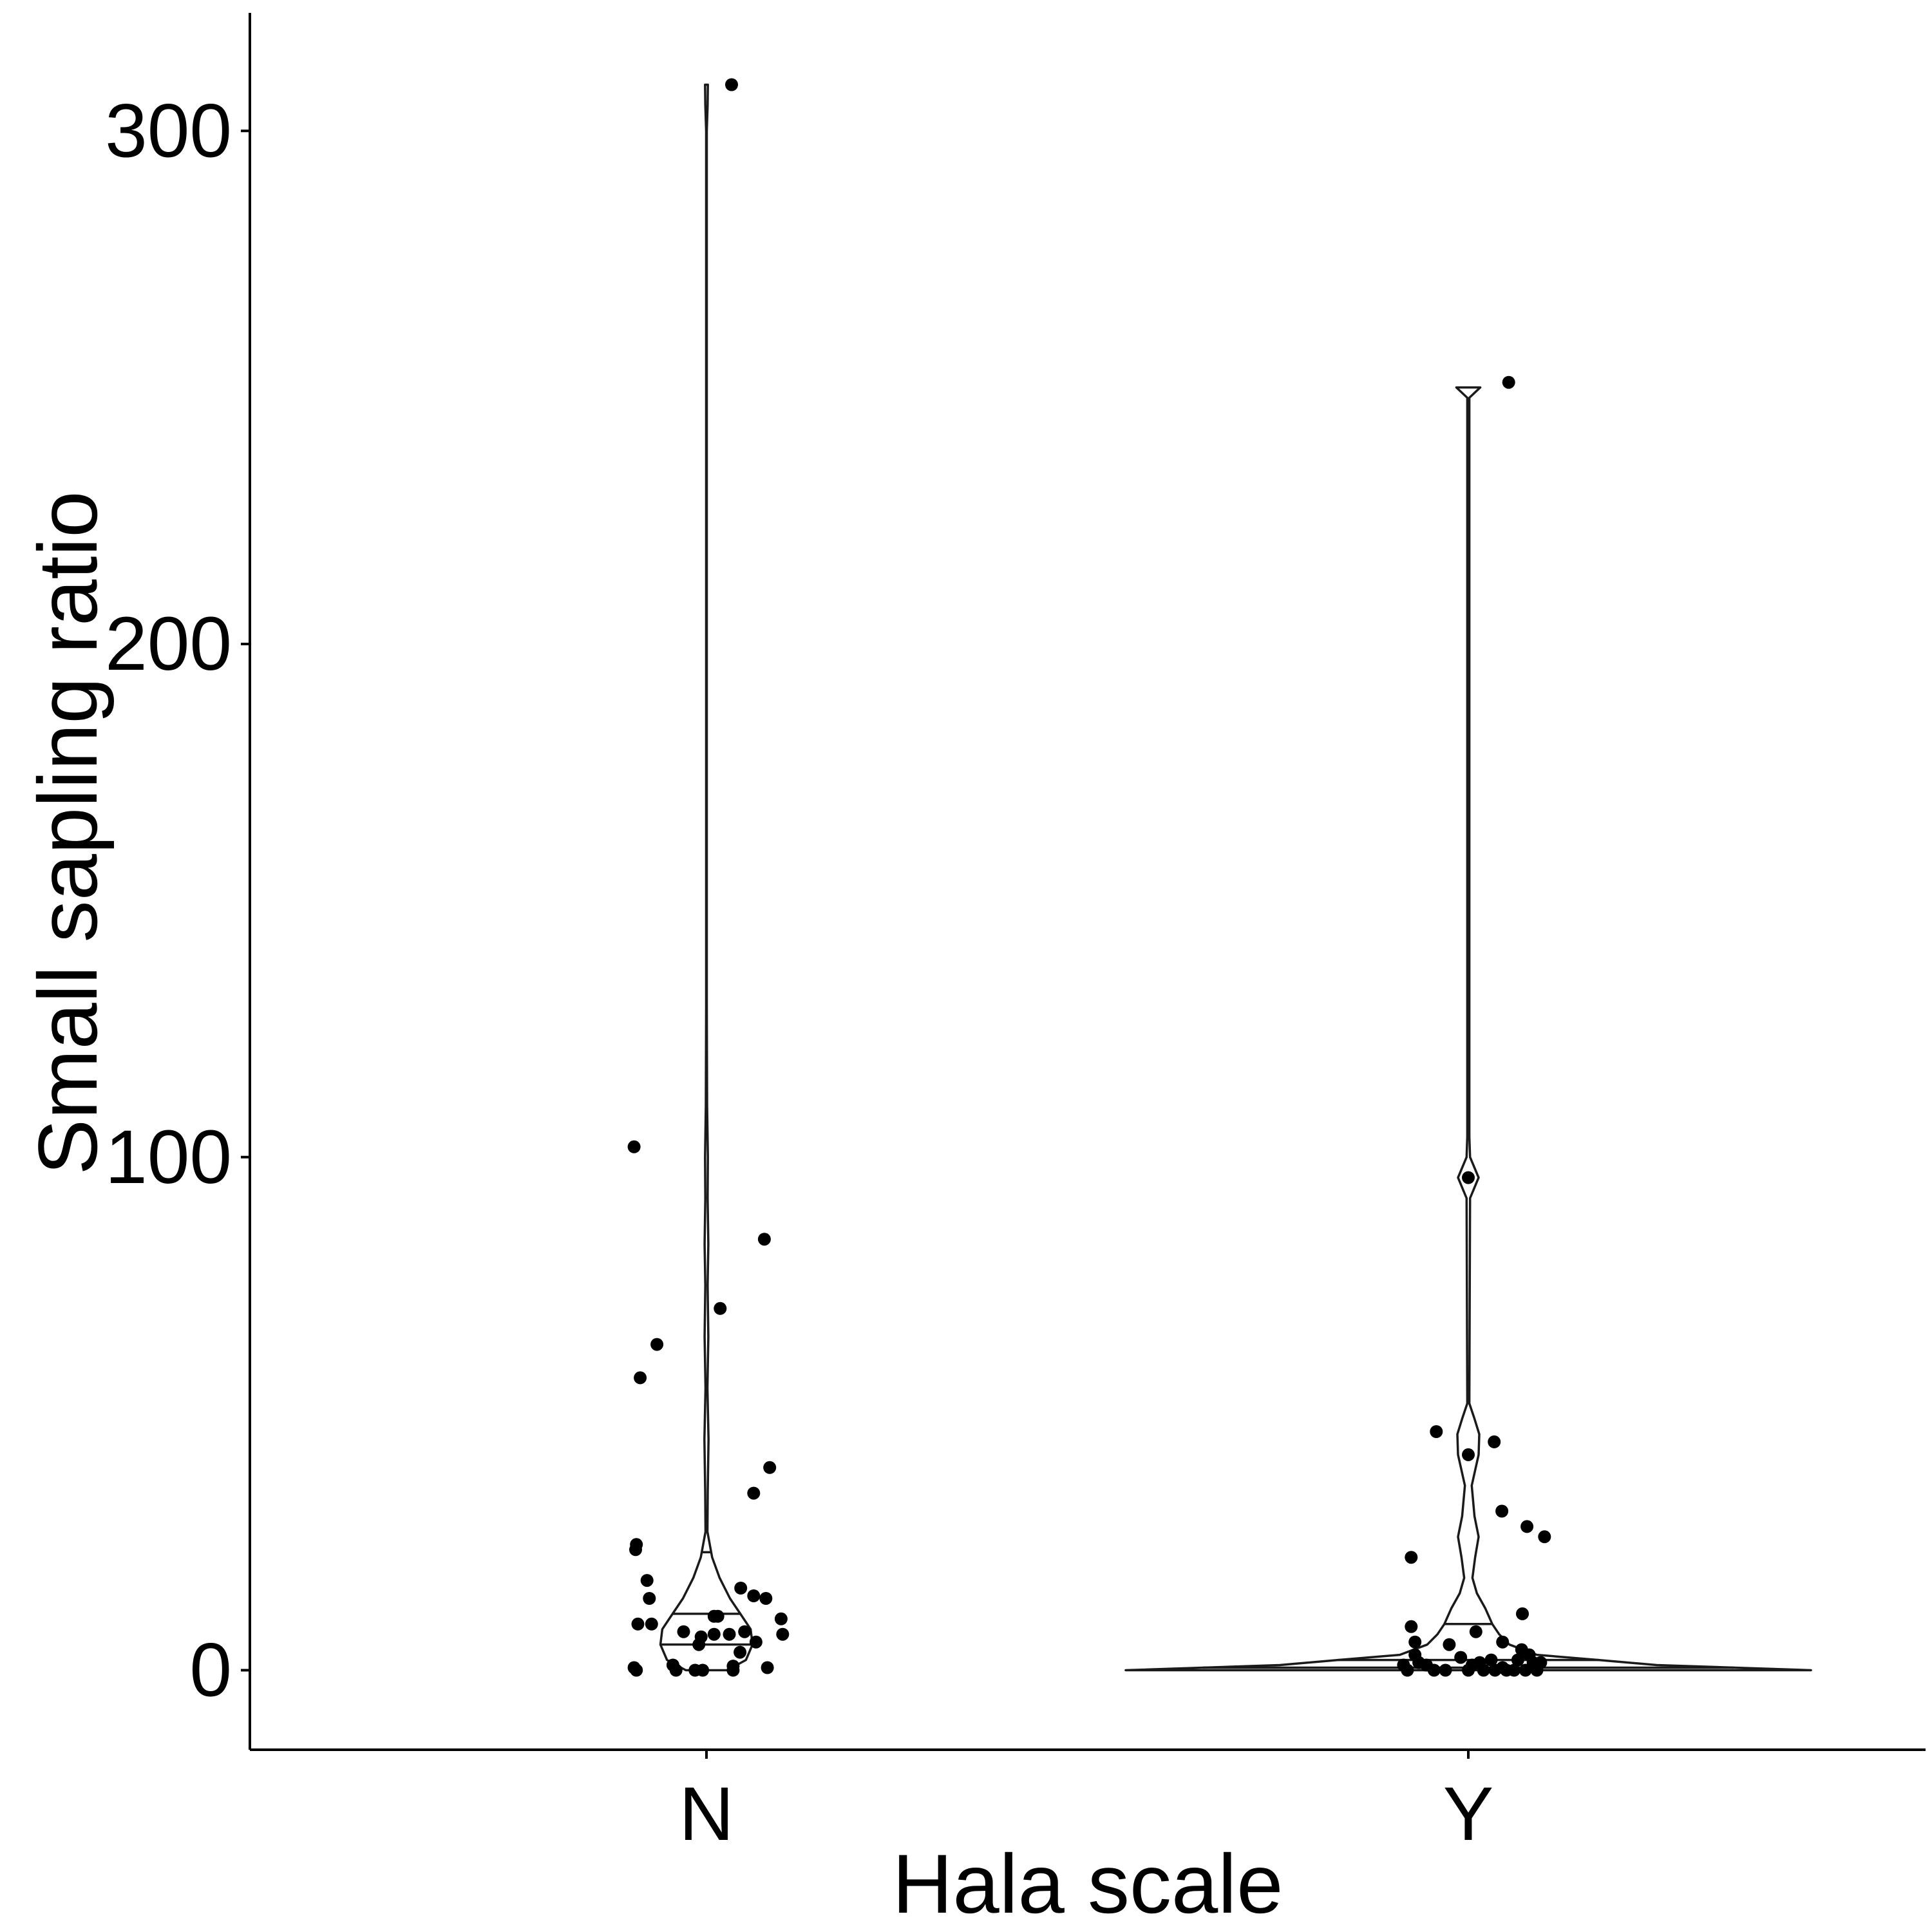  I want to click on x-tick-label: Y, so click(1469, 1814).